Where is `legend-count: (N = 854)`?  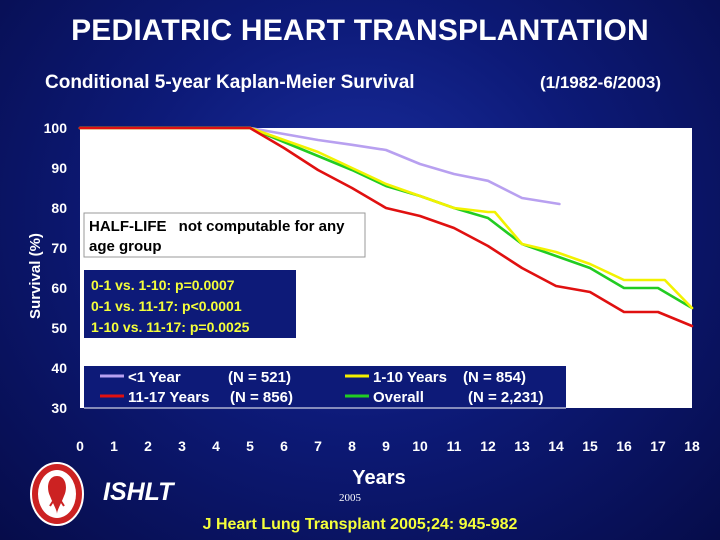
legend-count: (N = 854) is located at coordinates (494, 377).